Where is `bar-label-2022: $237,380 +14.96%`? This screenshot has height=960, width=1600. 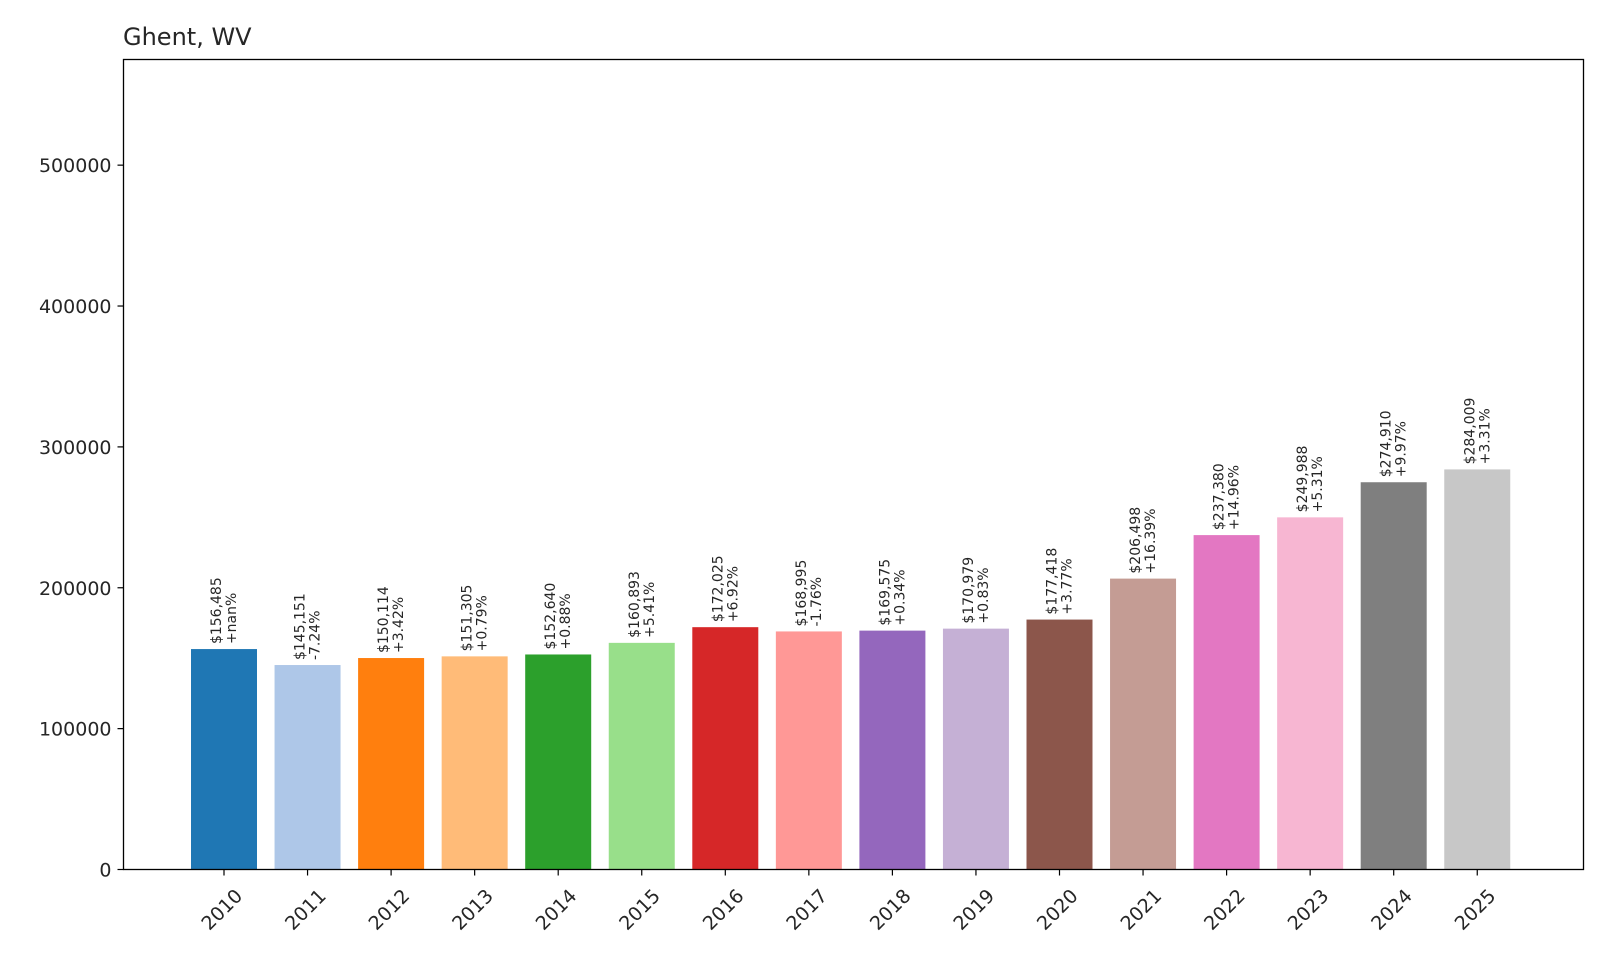 bar-label-2022: $237,380 +14.96% is located at coordinates (1227, 496).